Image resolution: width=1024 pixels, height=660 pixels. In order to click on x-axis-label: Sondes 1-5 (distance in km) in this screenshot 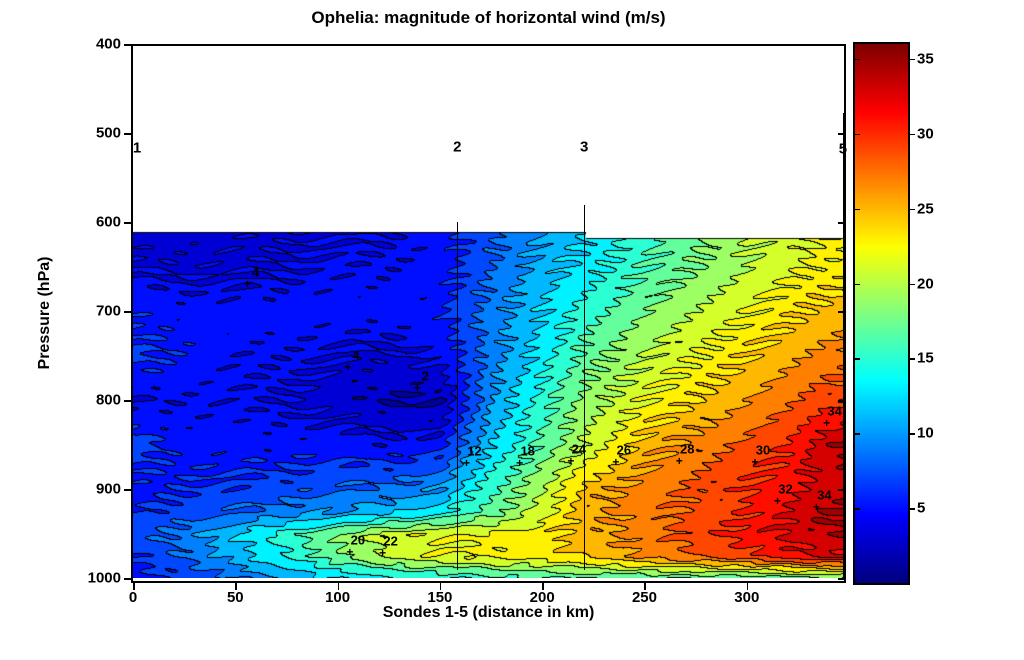, I will do `click(488, 612)`.